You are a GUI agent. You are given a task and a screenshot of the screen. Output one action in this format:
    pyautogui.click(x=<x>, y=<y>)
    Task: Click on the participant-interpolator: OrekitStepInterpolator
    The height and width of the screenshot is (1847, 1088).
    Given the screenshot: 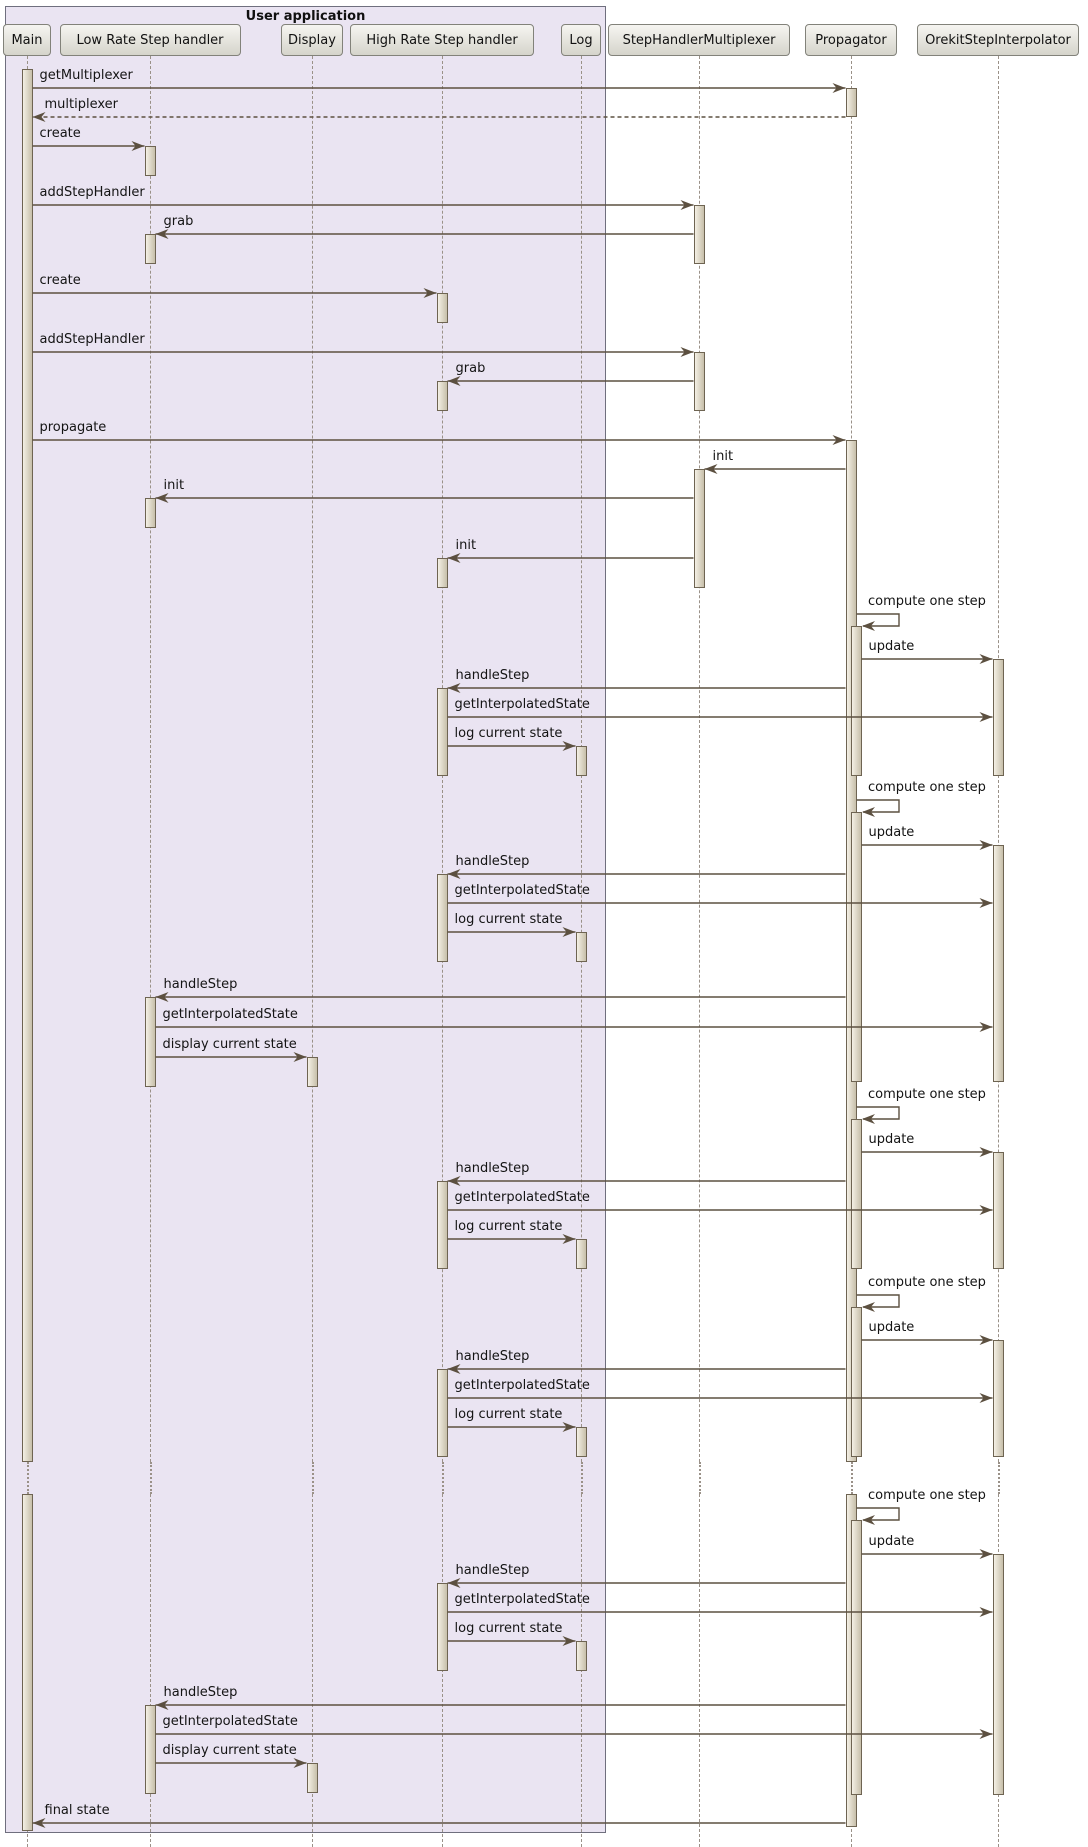 What is the action you would take?
    pyautogui.click(x=998, y=40)
    